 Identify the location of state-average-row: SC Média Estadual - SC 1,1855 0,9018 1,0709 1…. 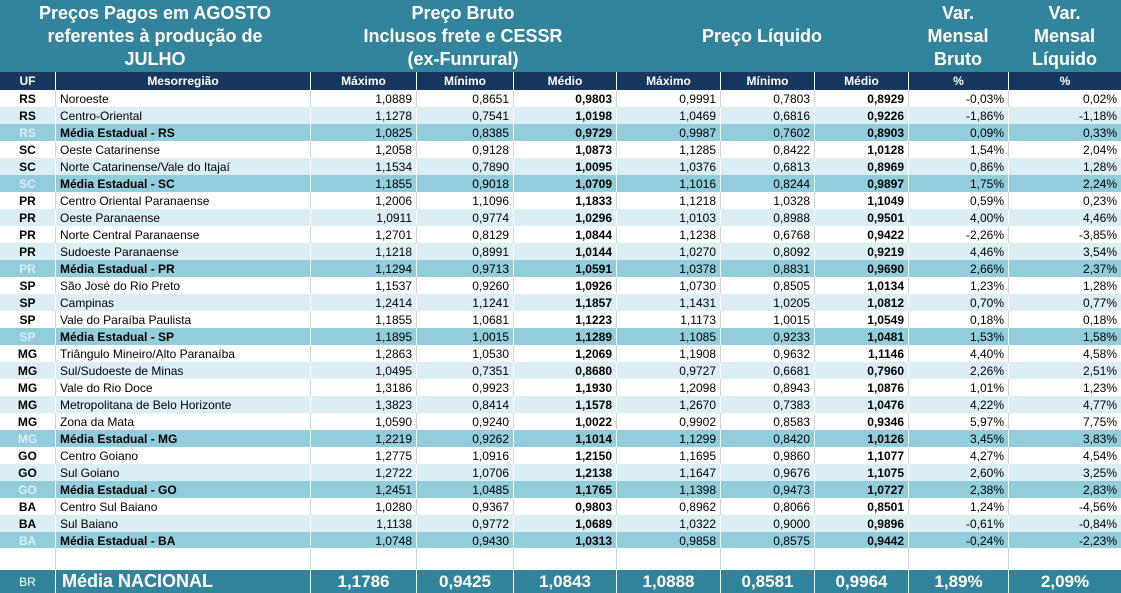
(560, 183).